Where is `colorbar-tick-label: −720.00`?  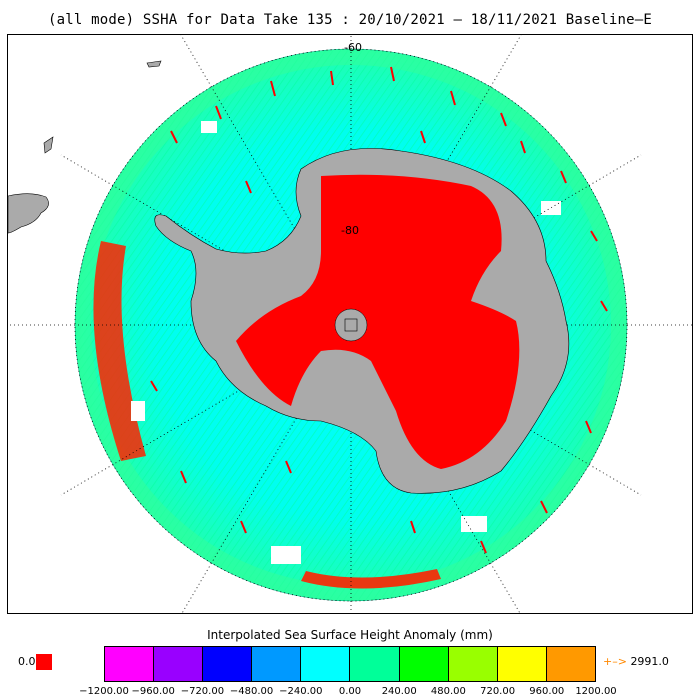 colorbar-tick-label: −720.00 is located at coordinates (202, 691).